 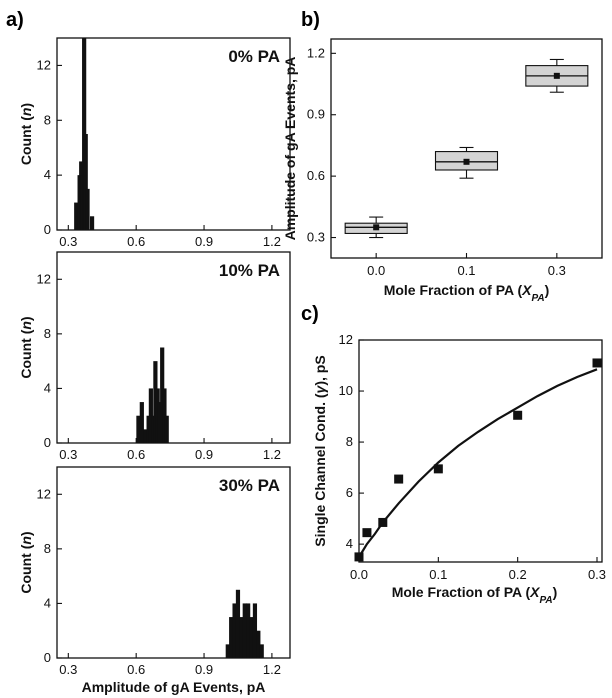 What do you see at coordinates (349, 492) in the screenshot?
I see `y-tick-label: 6` at bounding box center [349, 492].